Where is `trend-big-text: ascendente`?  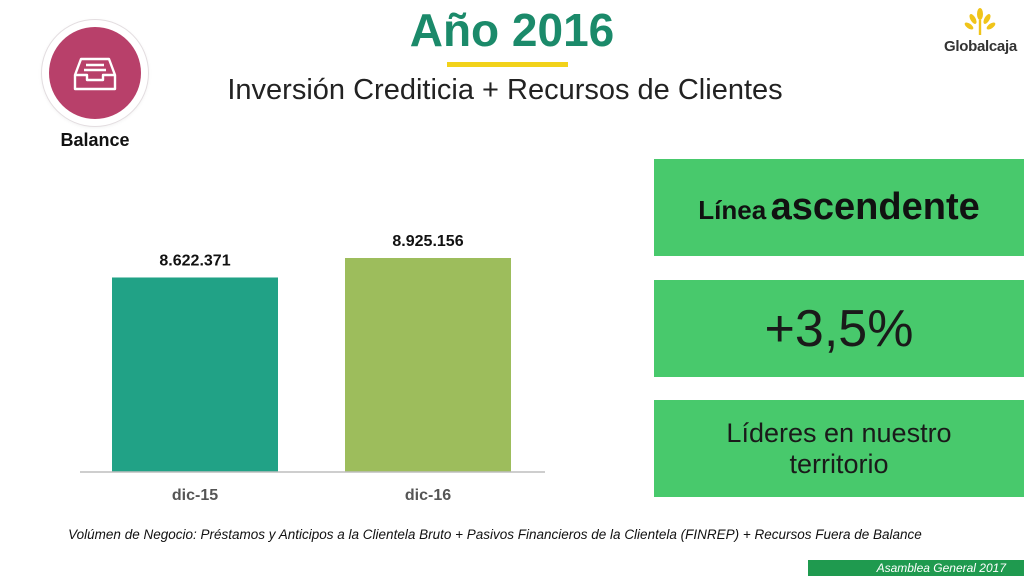 trend-big-text: ascendente is located at coordinates (875, 207).